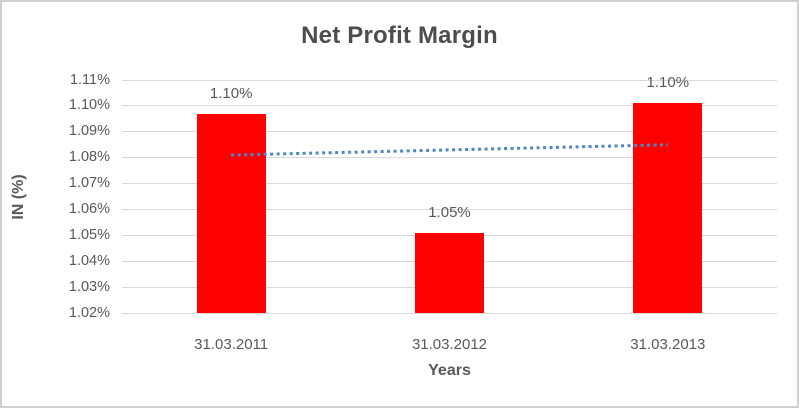 The image size is (799, 408). Describe the element at coordinates (89, 234) in the screenshot. I see `y-axis-tick-label: 1.05%` at that location.